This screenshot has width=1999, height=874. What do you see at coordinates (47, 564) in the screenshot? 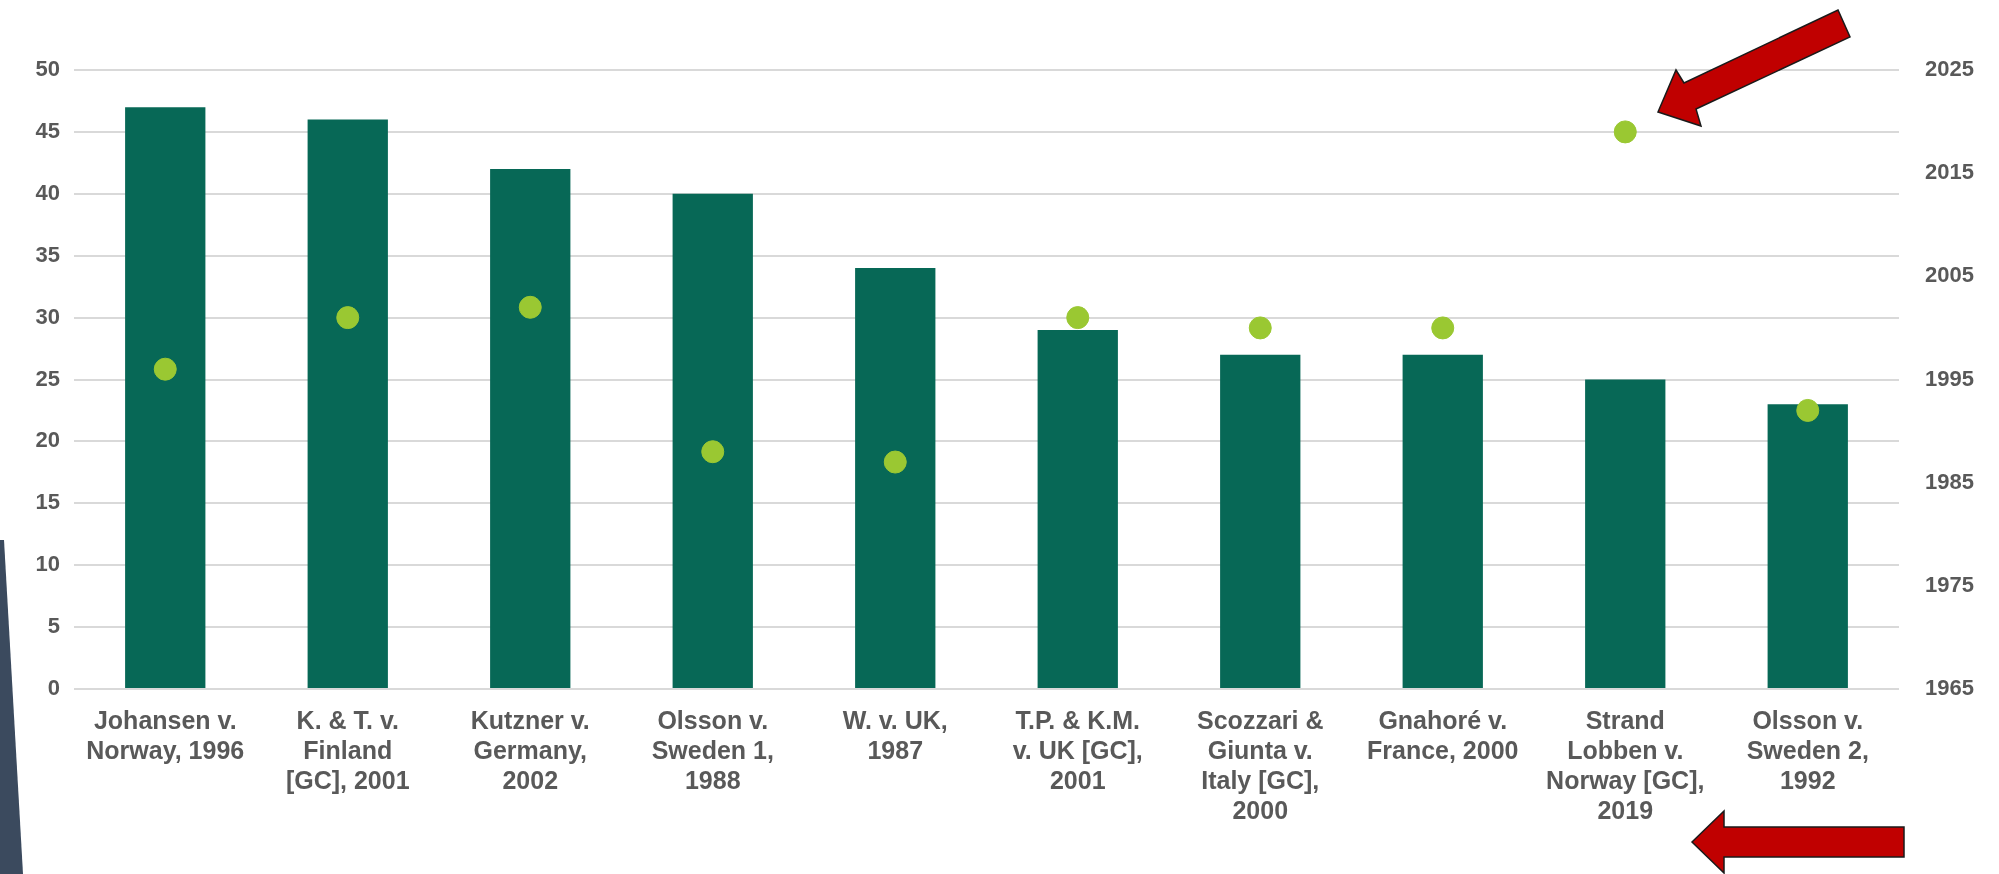
I see `y-tick-label: 10` at bounding box center [47, 564].